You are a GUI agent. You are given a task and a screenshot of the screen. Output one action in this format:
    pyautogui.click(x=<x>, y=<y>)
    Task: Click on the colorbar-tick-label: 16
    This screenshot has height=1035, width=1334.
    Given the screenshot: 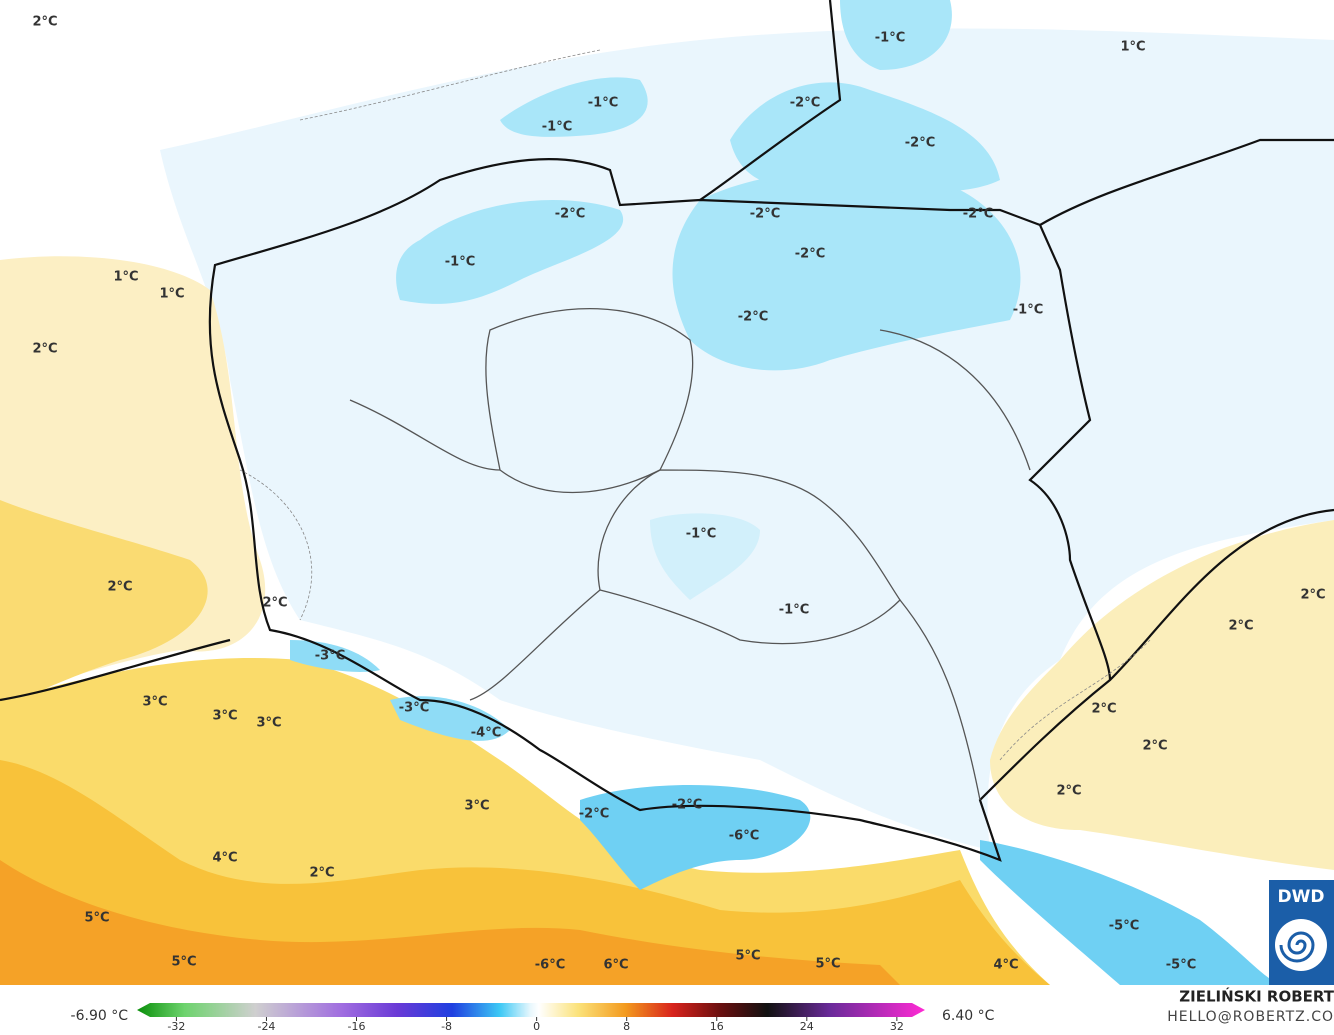 What is the action you would take?
    pyautogui.click(x=717, y=1026)
    